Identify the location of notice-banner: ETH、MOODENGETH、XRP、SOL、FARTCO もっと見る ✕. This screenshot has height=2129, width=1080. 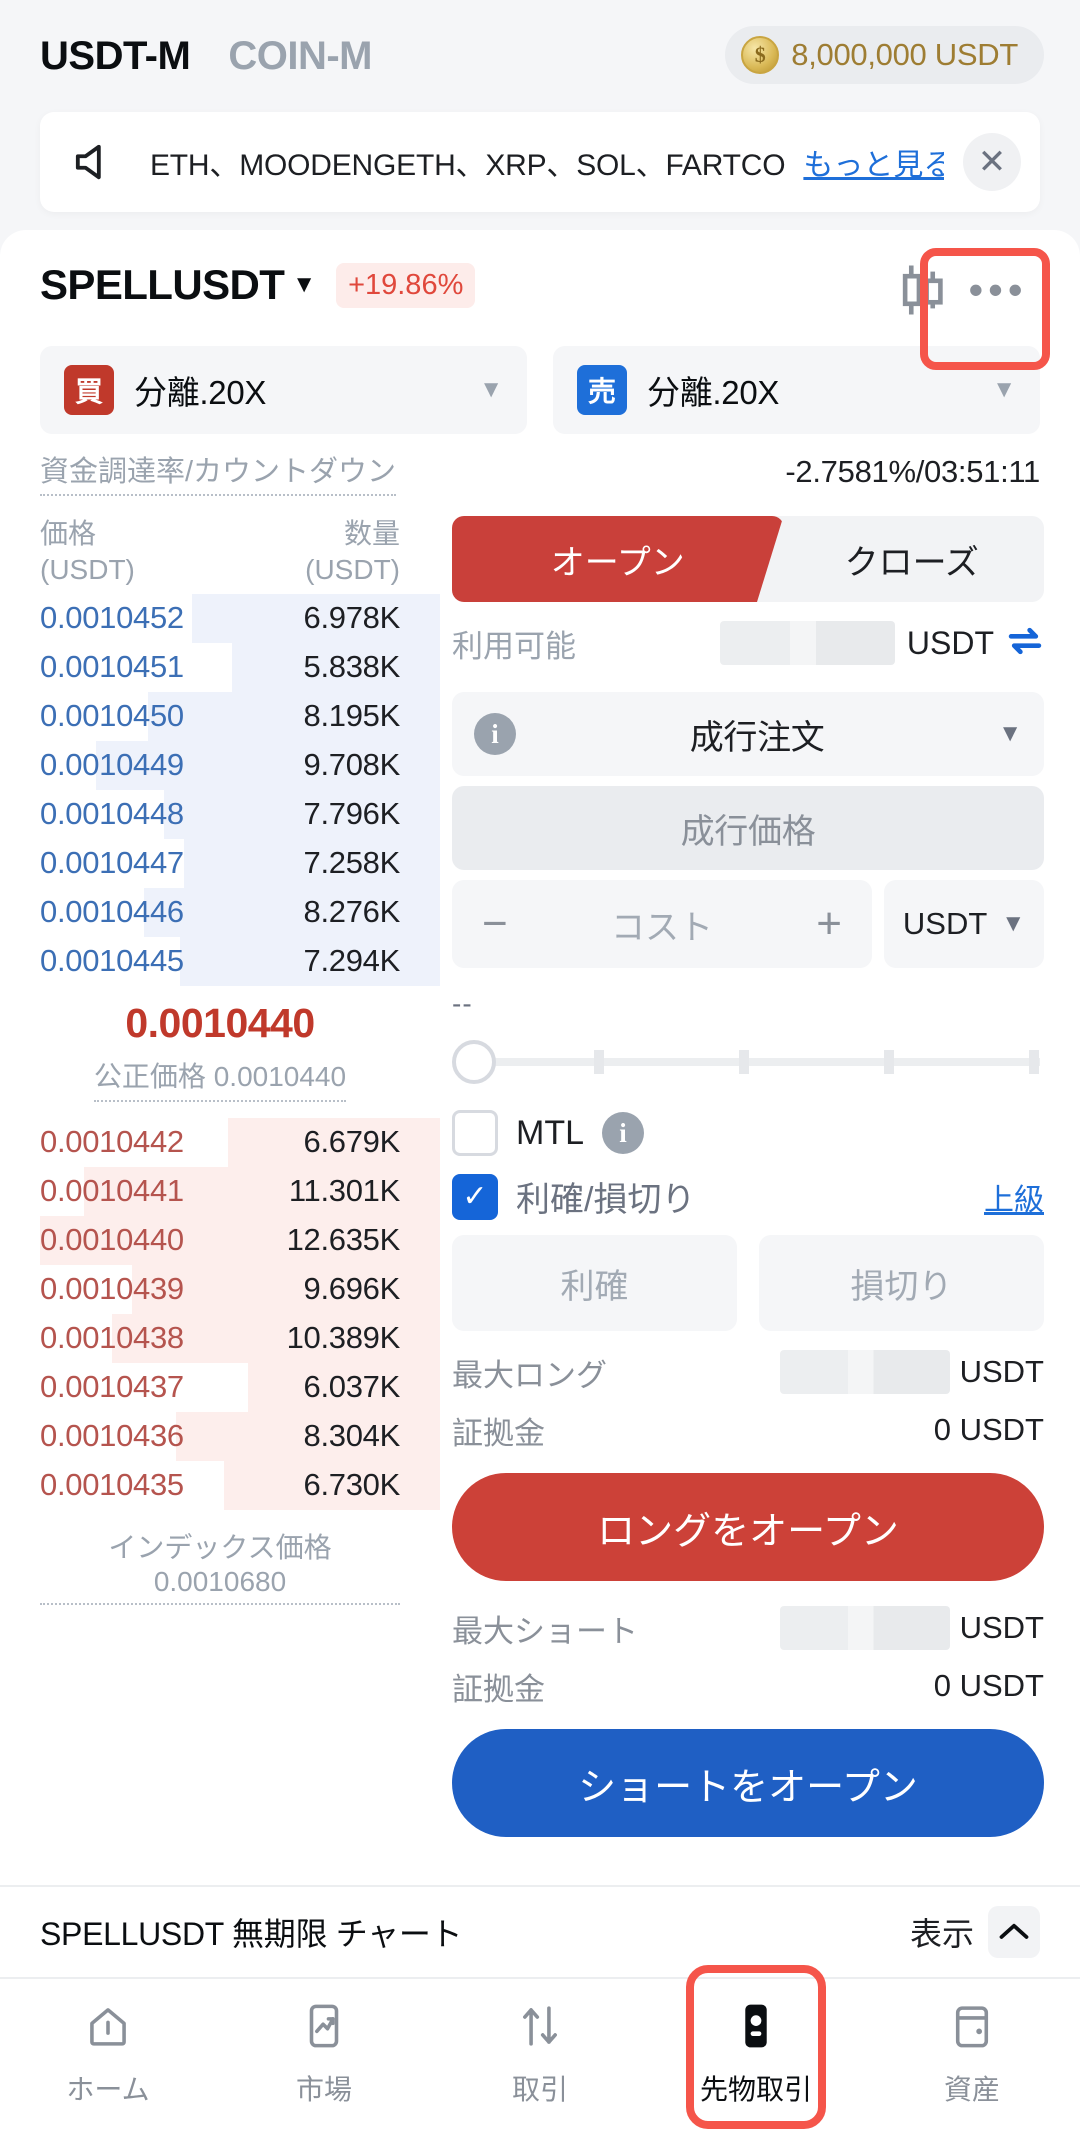
(540, 162).